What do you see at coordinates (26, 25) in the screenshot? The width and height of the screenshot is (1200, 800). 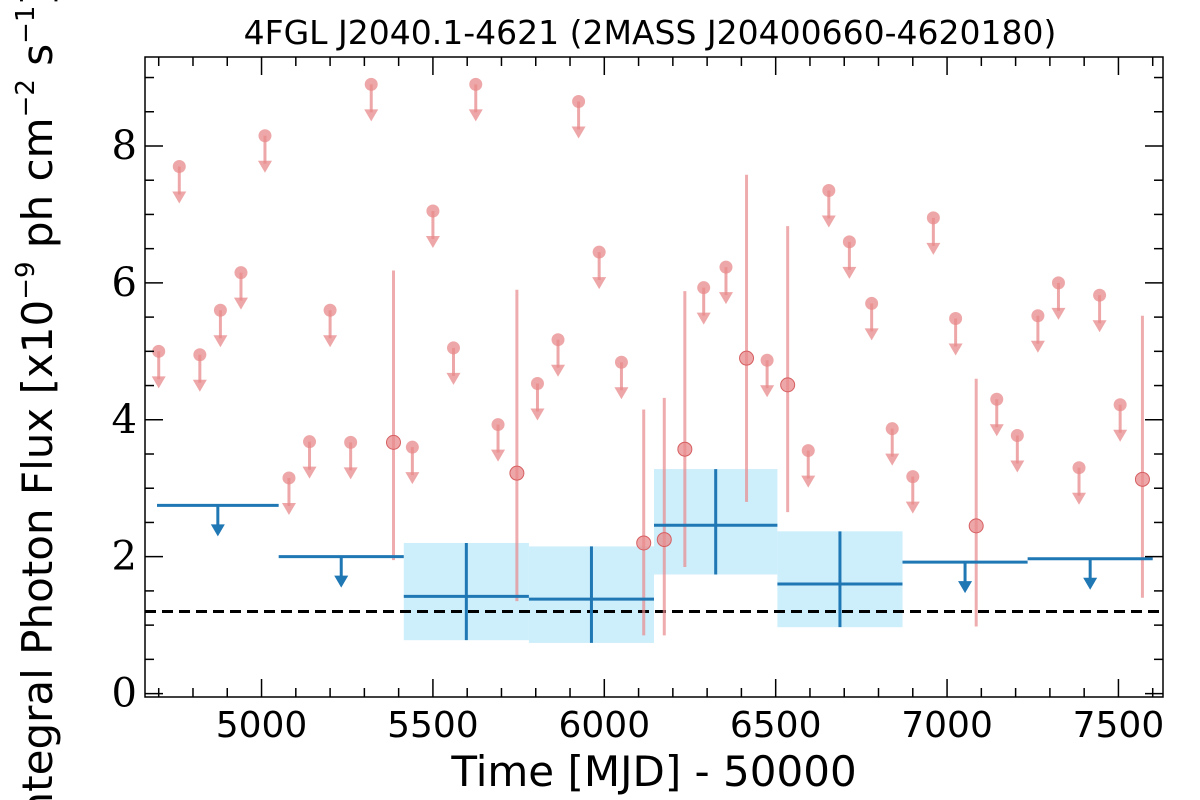 I see `y-axis-label-exponent: −1` at bounding box center [26, 25].